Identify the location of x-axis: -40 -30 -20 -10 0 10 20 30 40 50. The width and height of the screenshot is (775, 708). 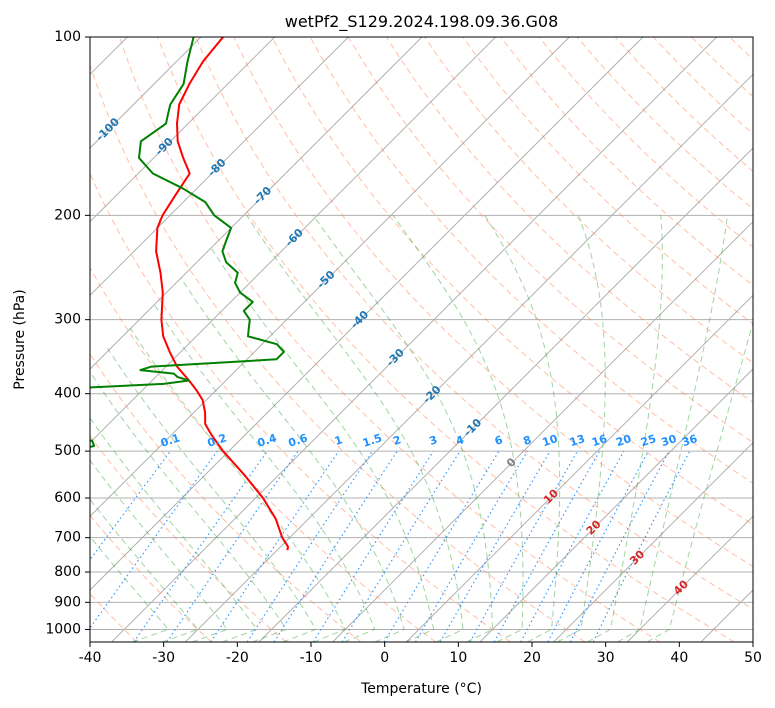
(420, 654).